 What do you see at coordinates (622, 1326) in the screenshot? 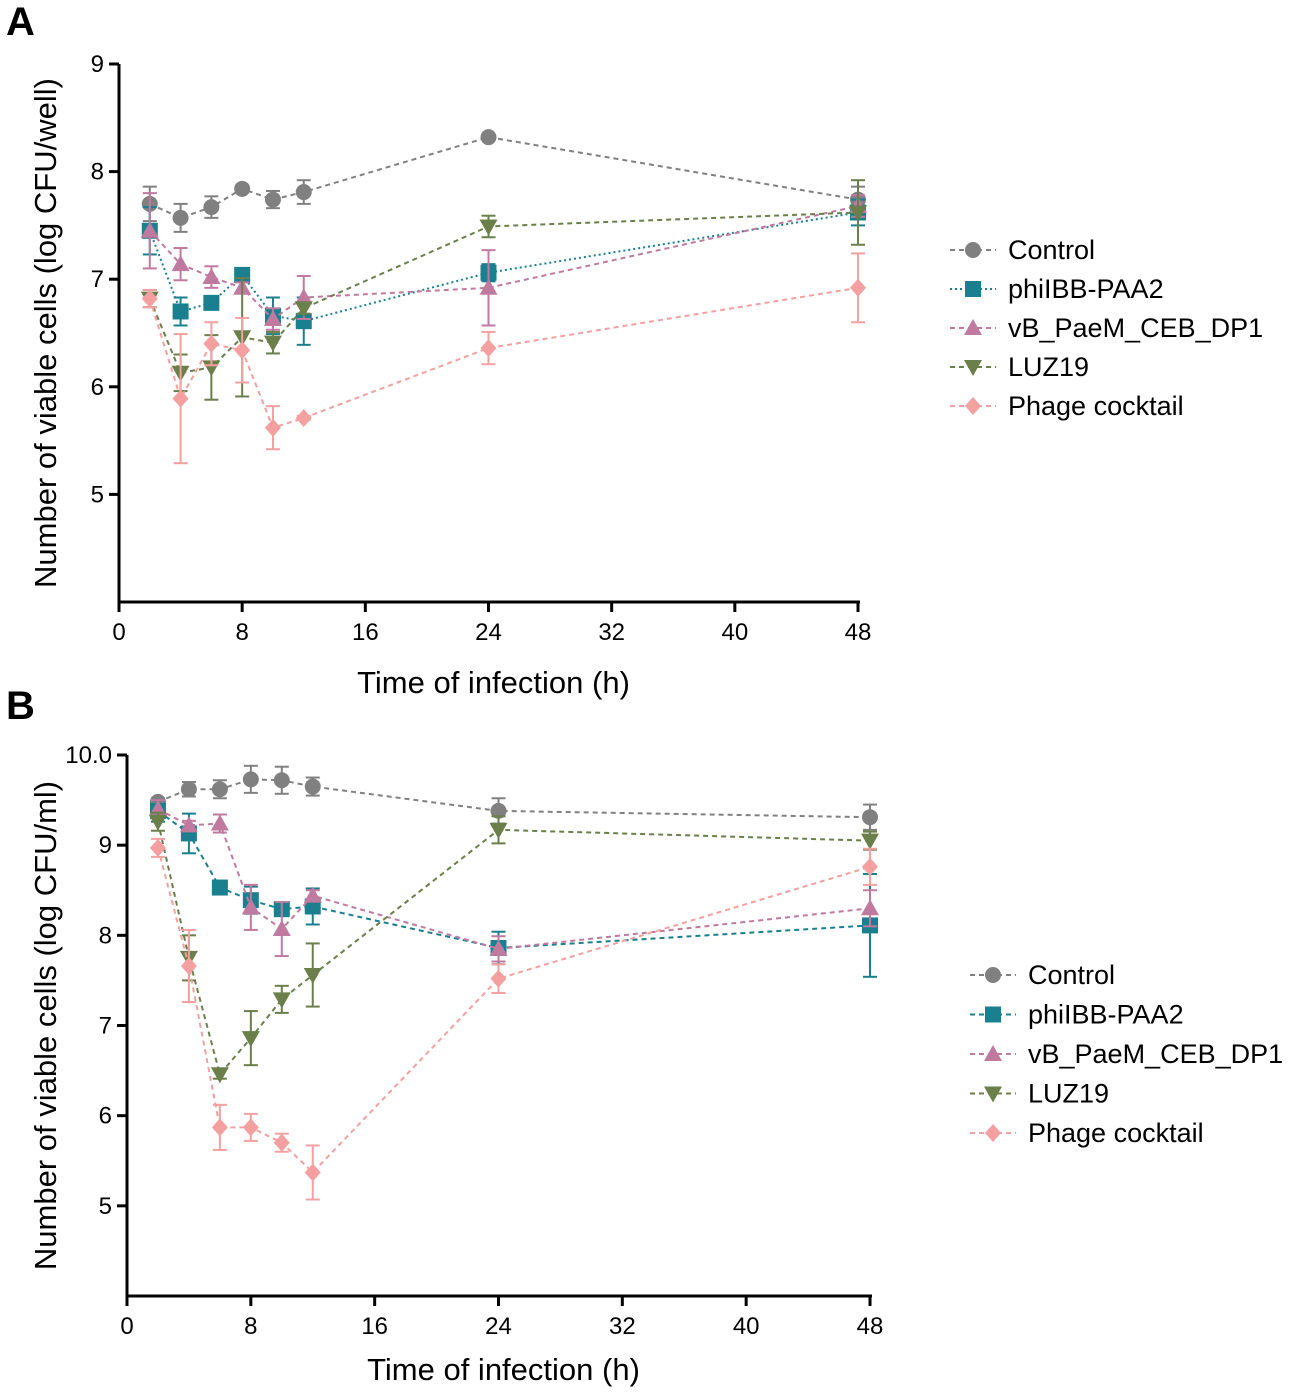
I see `panel-b-x-tick-label-32: 32` at bounding box center [622, 1326].